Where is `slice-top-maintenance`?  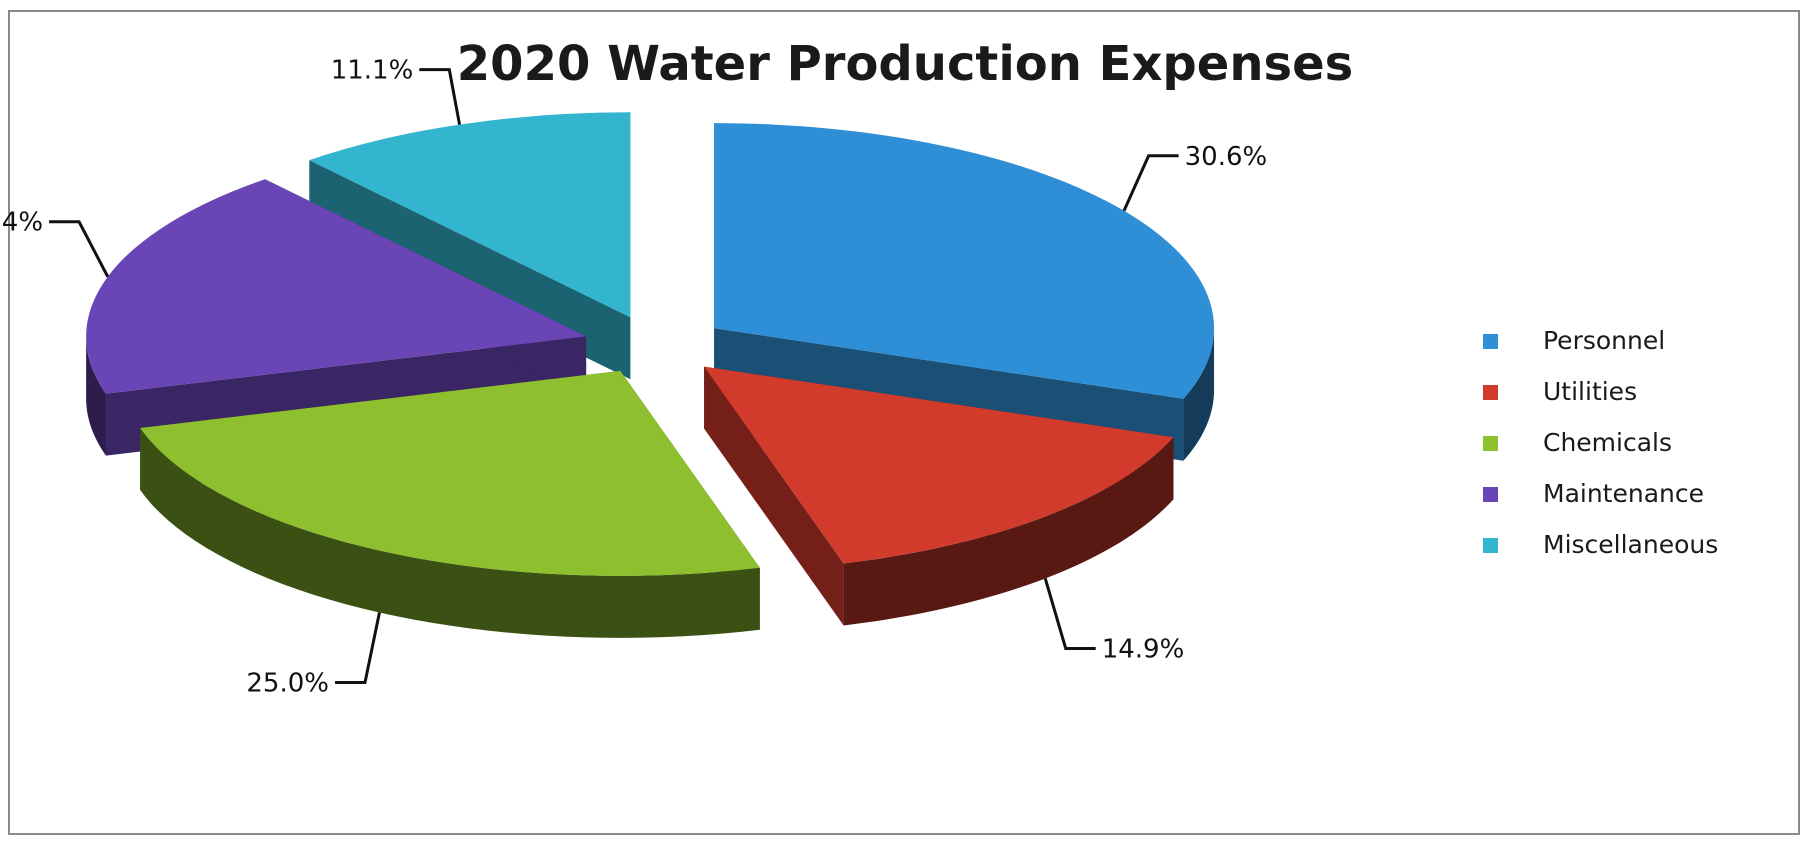
slice-top-maintenance is located at coordinates (336, 286).